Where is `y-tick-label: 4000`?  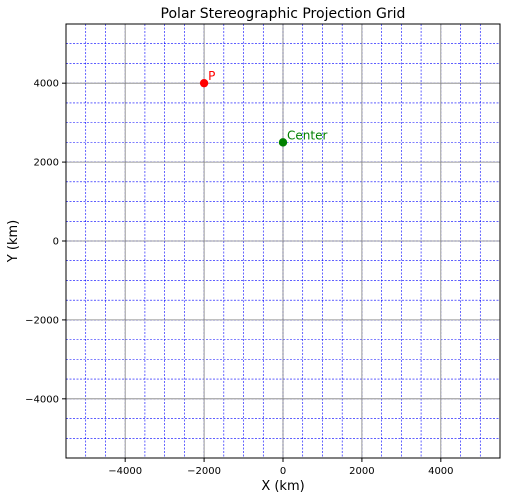
y-tick-label: 4000 is located at coordinates (46, 84).